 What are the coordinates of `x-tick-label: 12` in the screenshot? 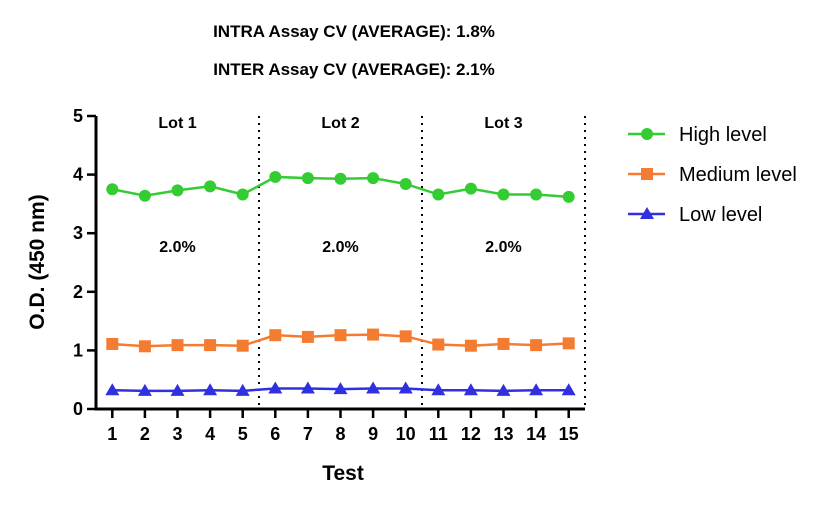 It's located at (471, 434).